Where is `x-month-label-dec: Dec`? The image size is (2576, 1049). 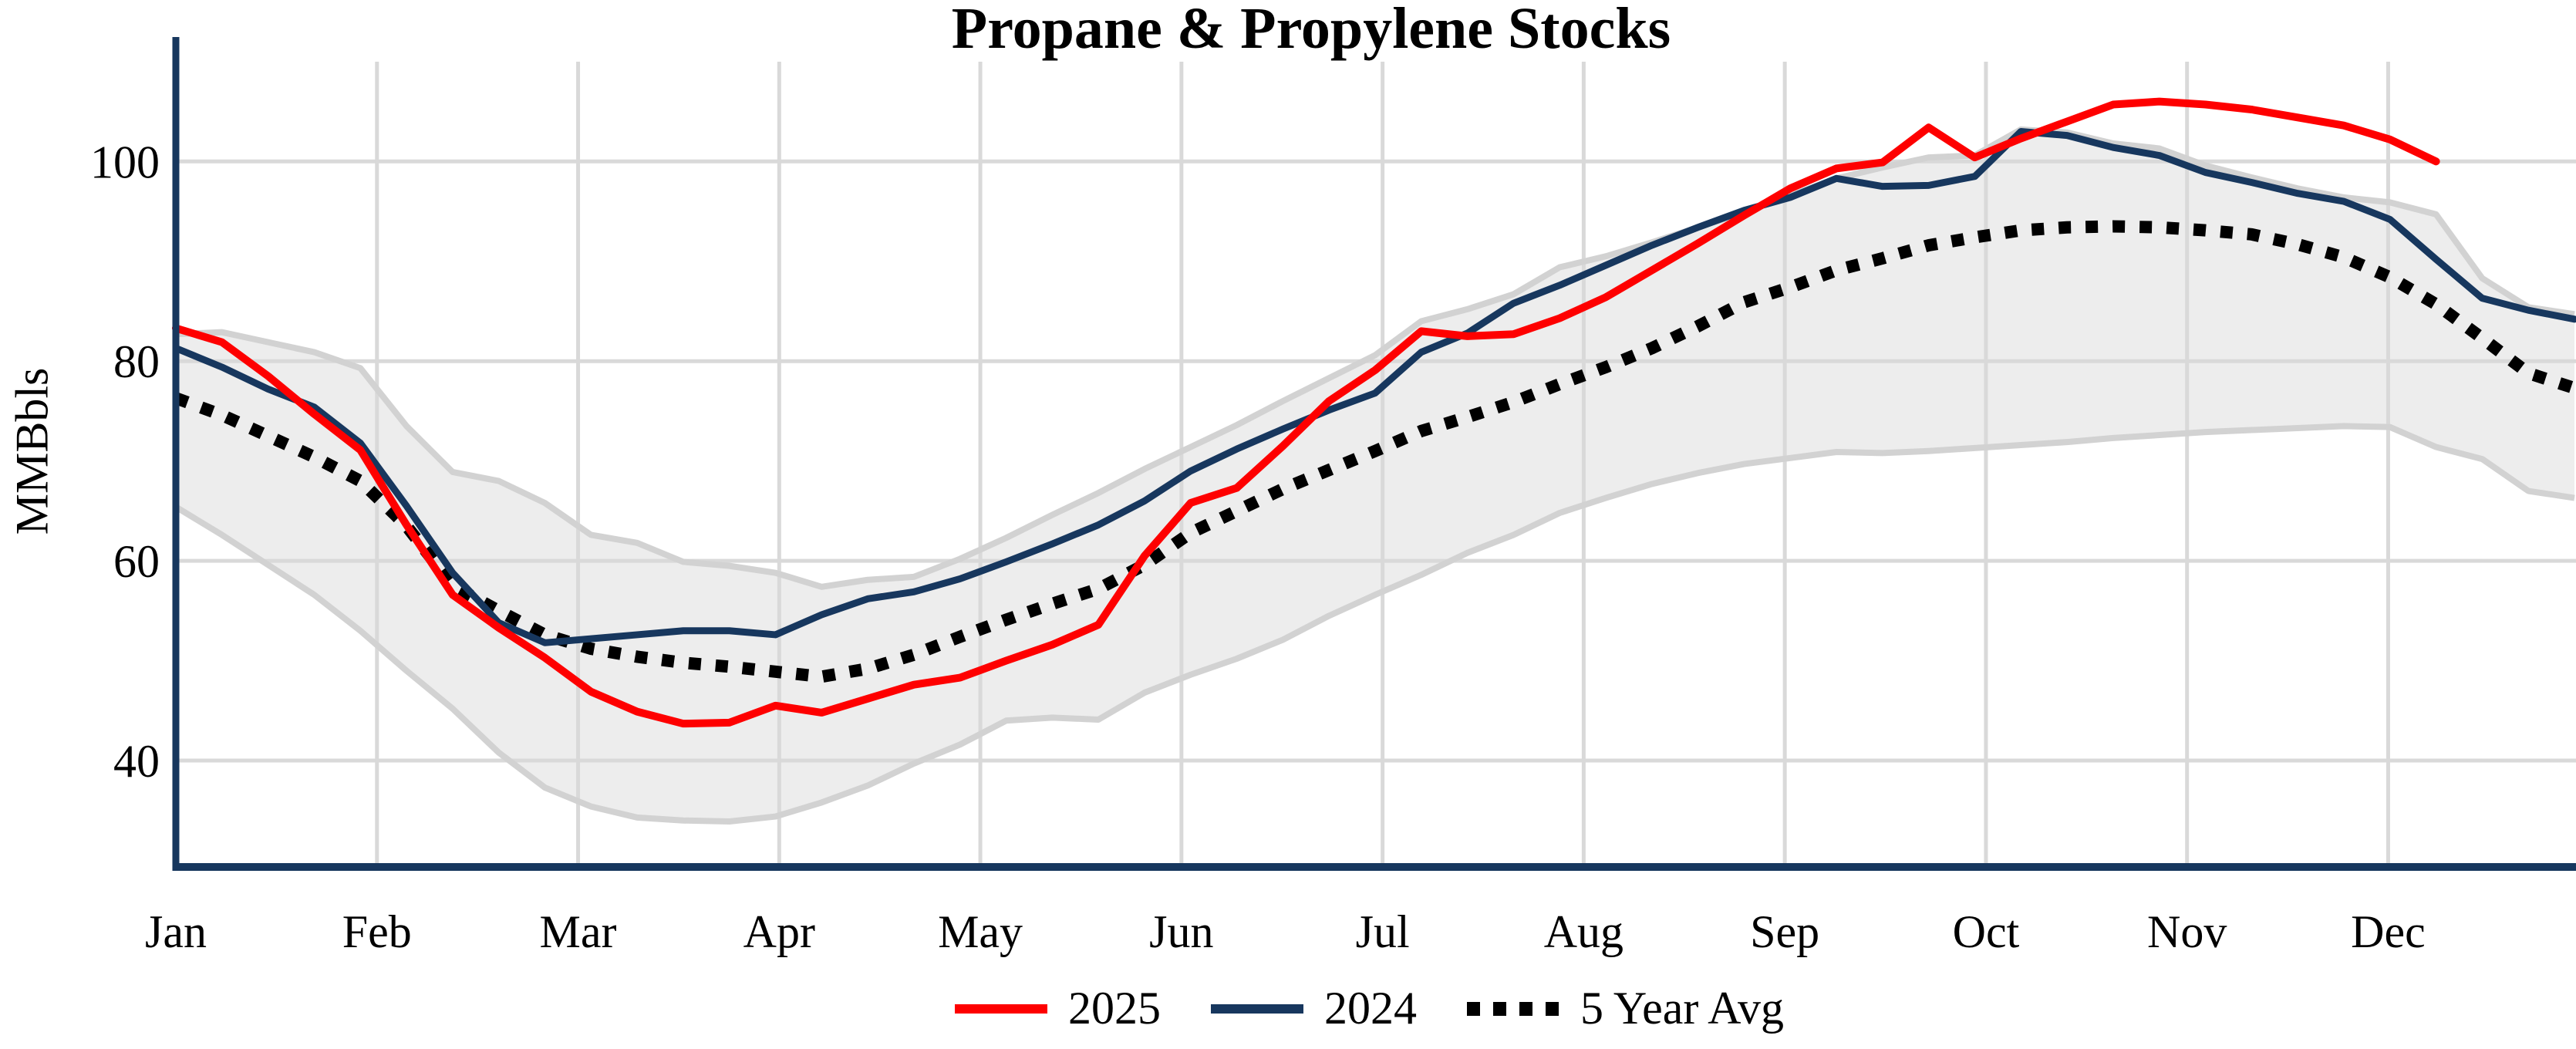
x-month-label-dec: Dec is located at coordinates (2388, 931).